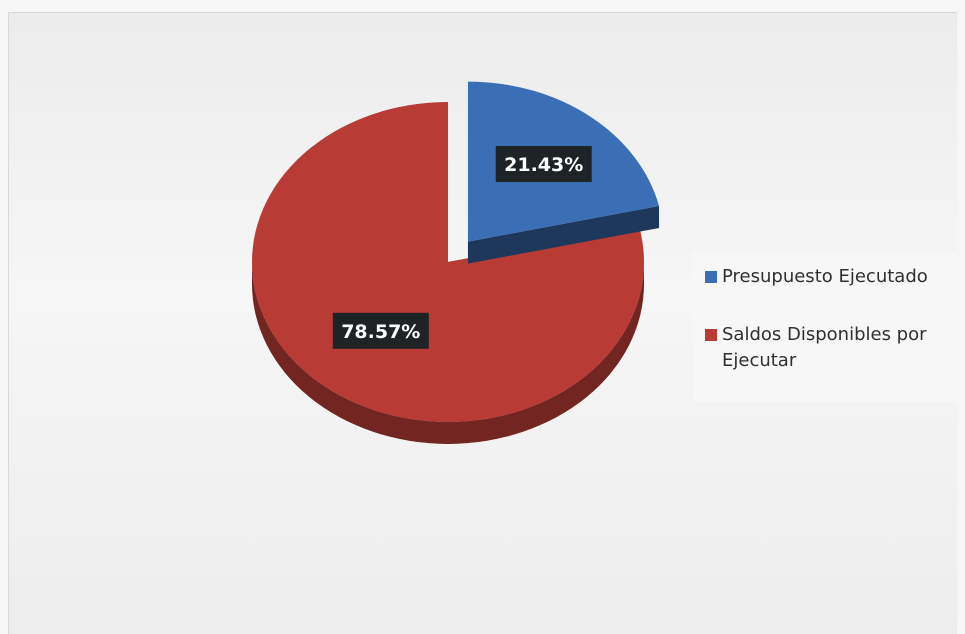 The width and height of the screenshot is (965, 634). I want to click on legend-label-presupuesto-ejecutado: Presupuesto Ejecutado, so click(825, 276).